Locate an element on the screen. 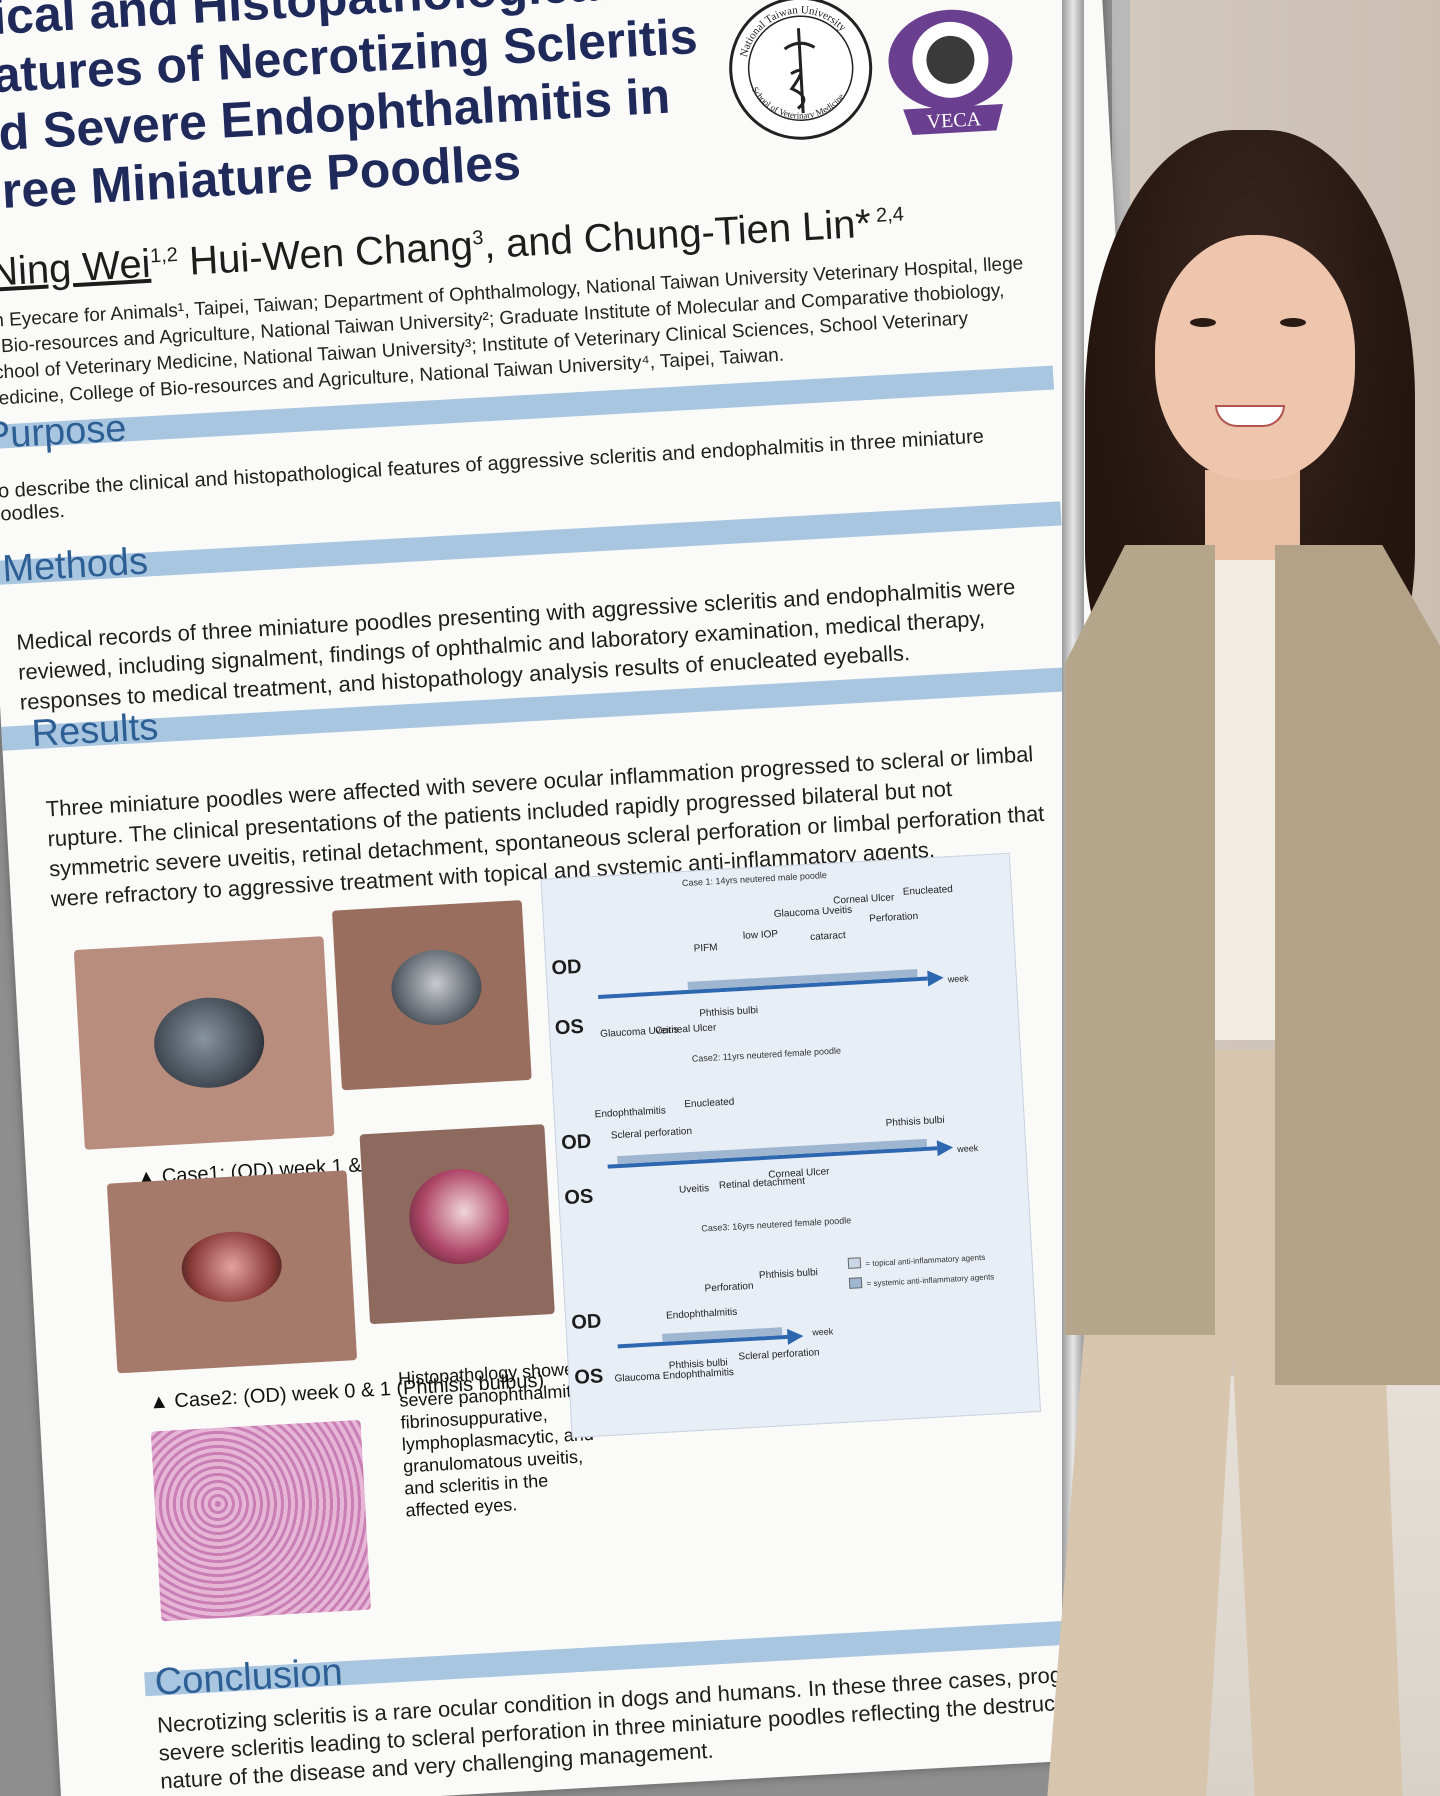  author-1-affil: 1,2 is located at coordinates (164, 255).